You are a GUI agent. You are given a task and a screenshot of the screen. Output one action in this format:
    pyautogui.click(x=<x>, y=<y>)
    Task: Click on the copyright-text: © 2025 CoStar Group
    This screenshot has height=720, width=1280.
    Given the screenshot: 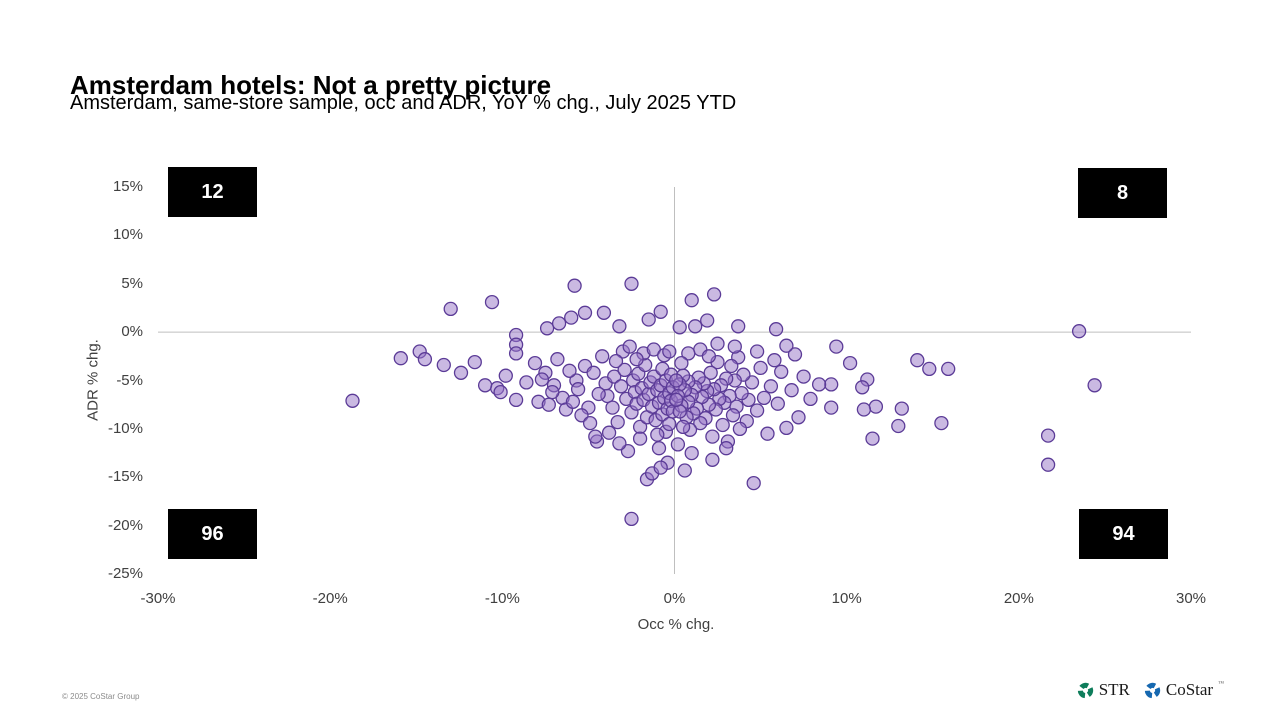 What is the action you would take?
    pyautogui.click(x=101, y=696)
    